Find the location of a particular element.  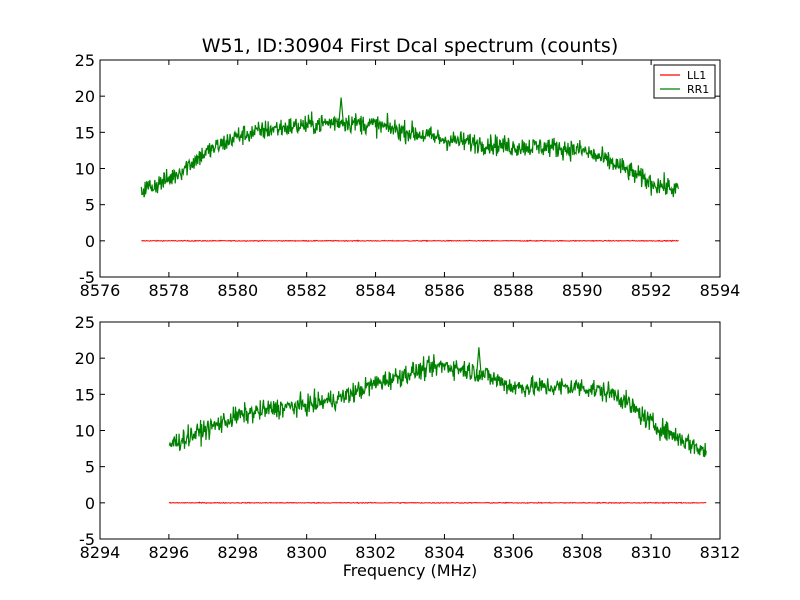

x-tick-label: 8576 is located at coordinates (100, 290).